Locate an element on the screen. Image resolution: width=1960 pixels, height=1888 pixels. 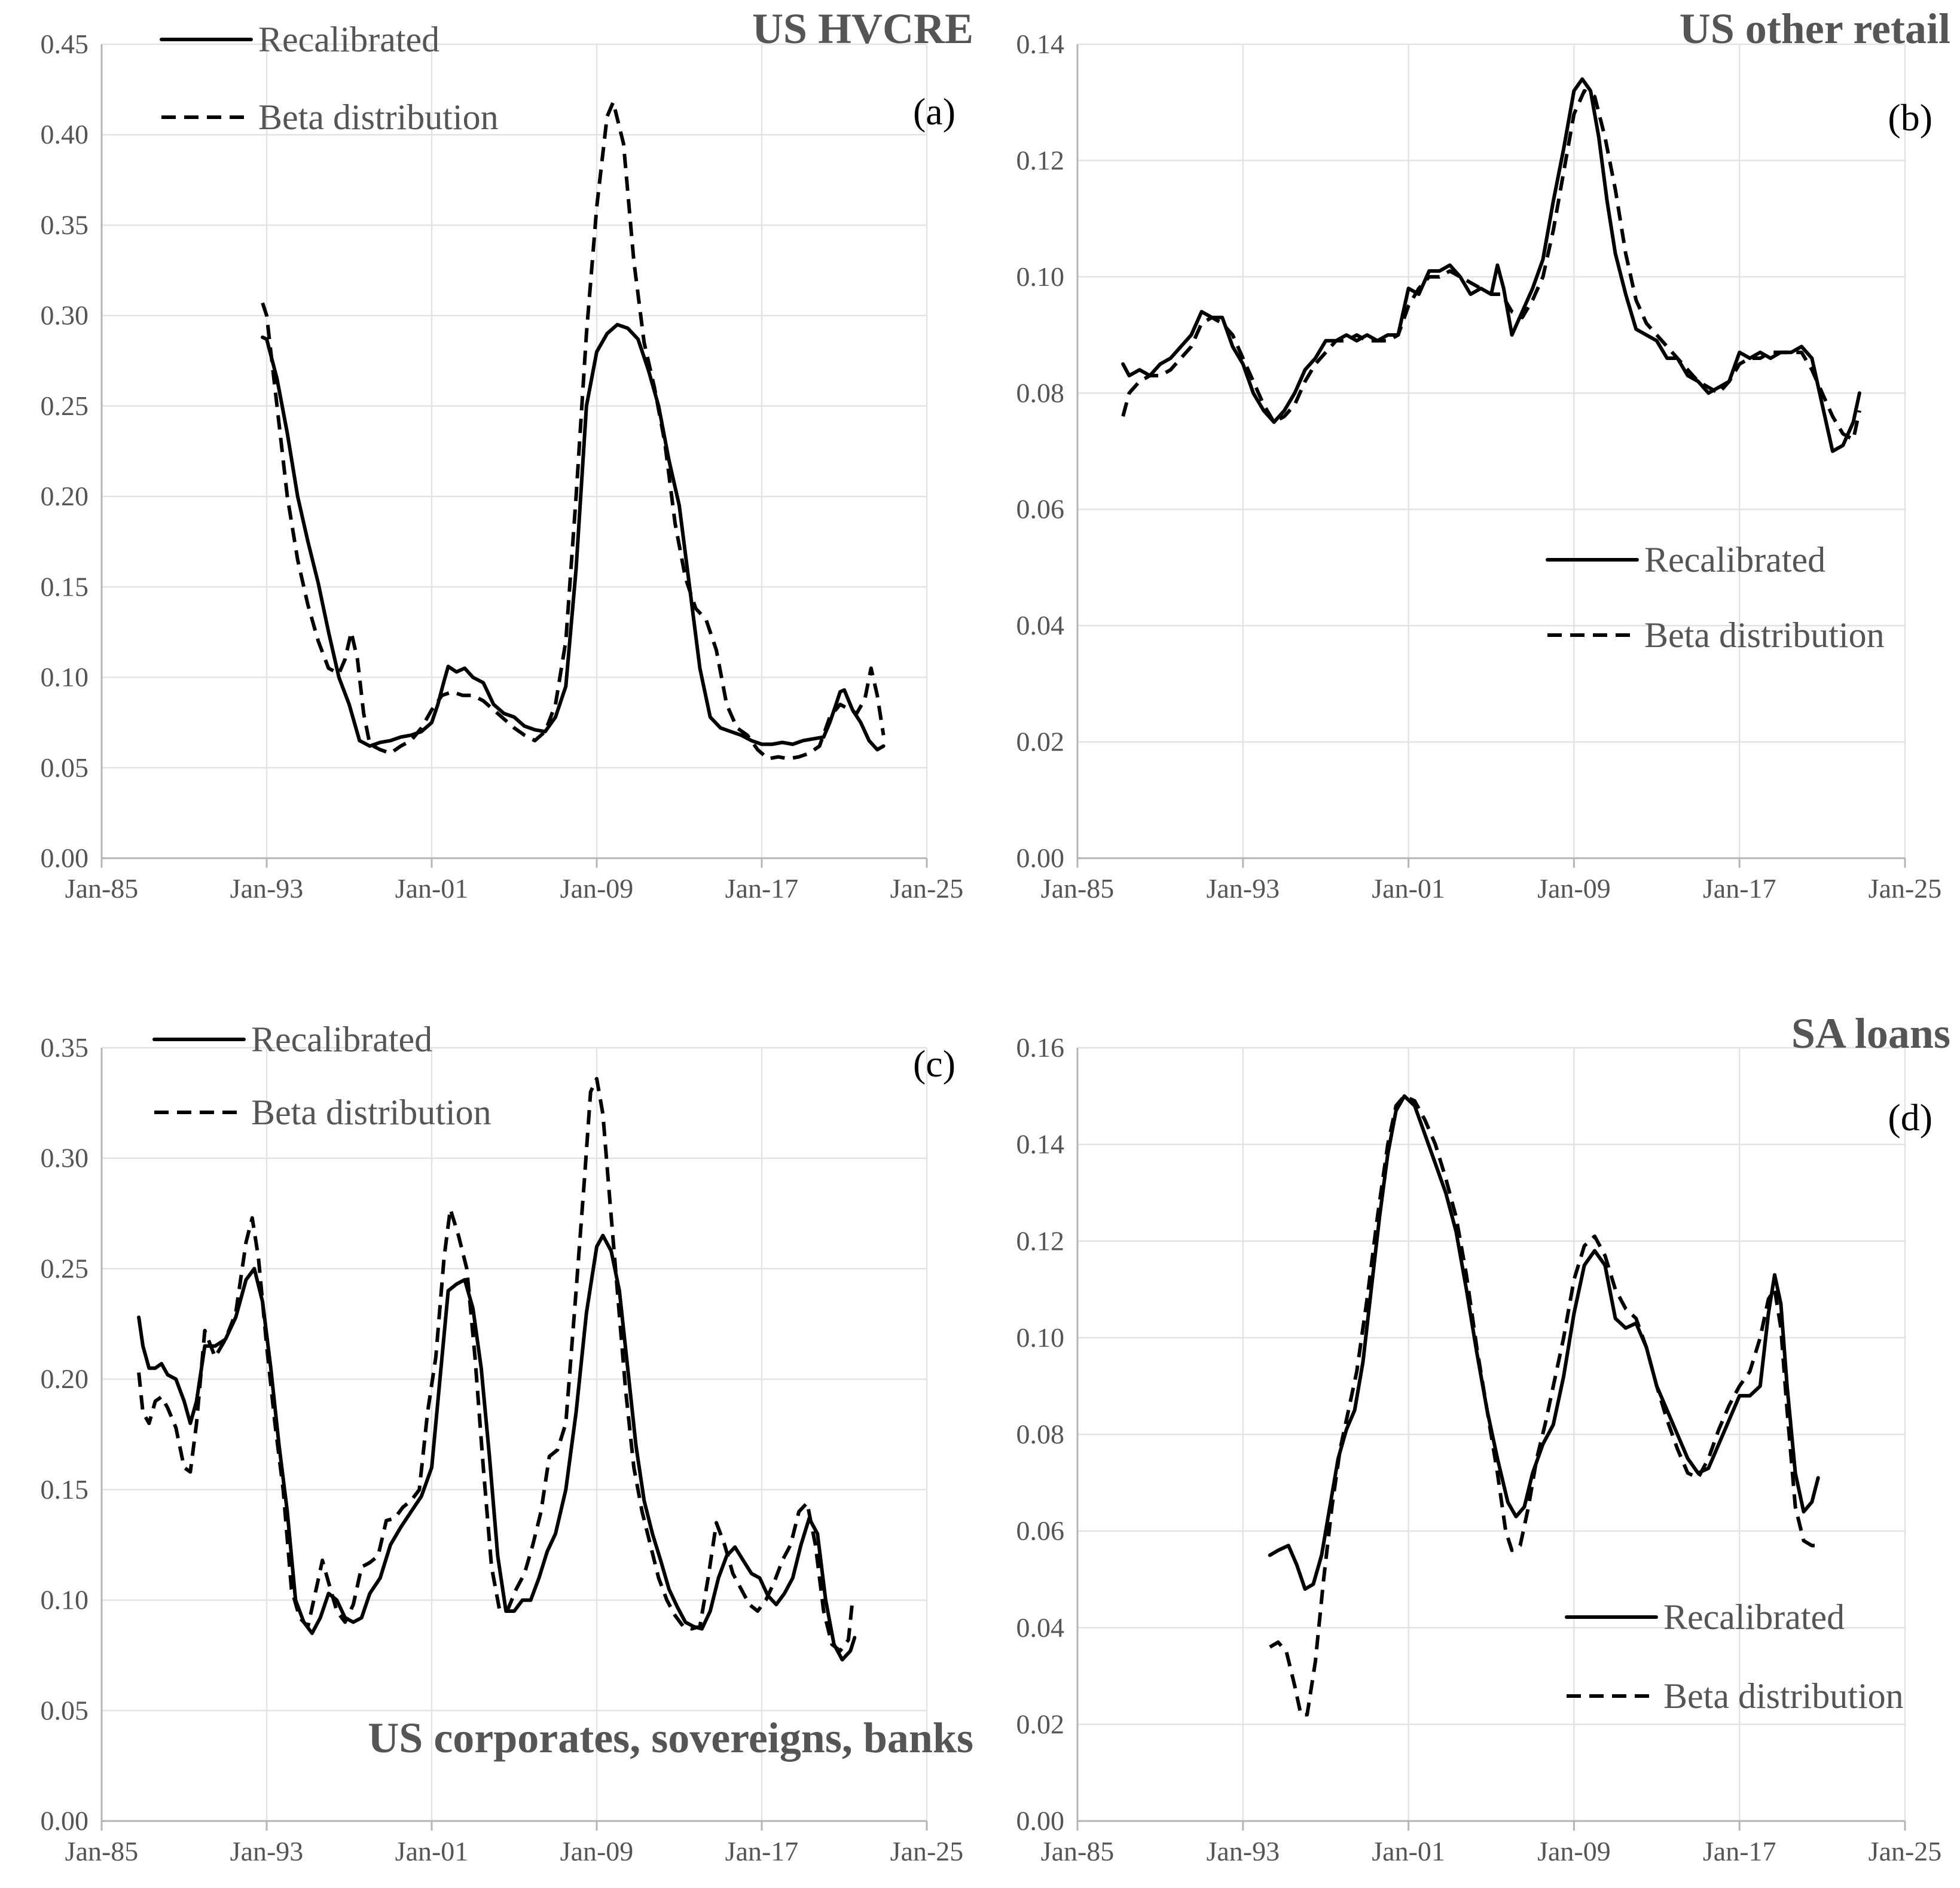
panel-label: (a) is located at coordinates (934, 111).